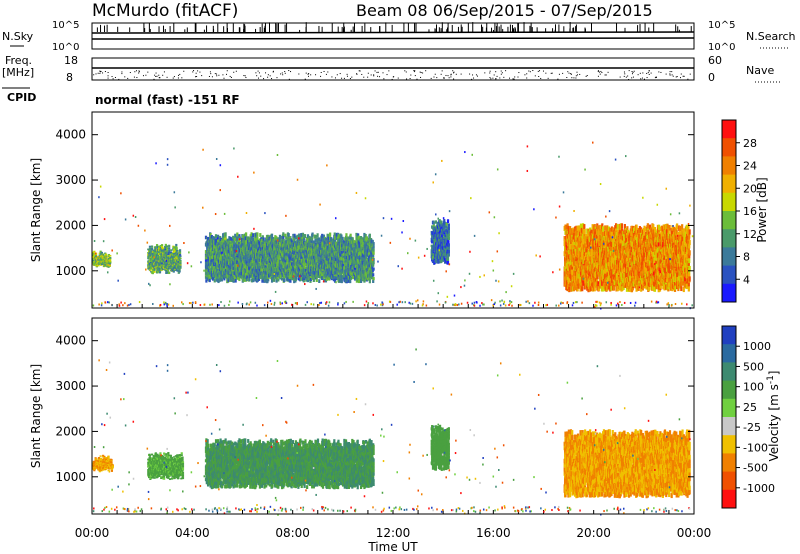 This screenshot has width=800, height=554. Describe the element at coordinates (69, 77) in the screenshot. I see `freq-tick-bottom: 8` at that location.